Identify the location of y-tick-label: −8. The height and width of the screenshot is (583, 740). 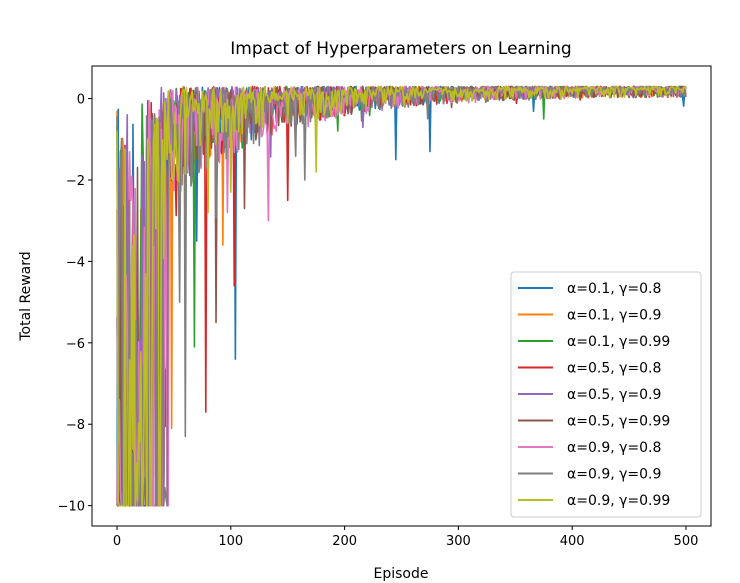
(75, 425).